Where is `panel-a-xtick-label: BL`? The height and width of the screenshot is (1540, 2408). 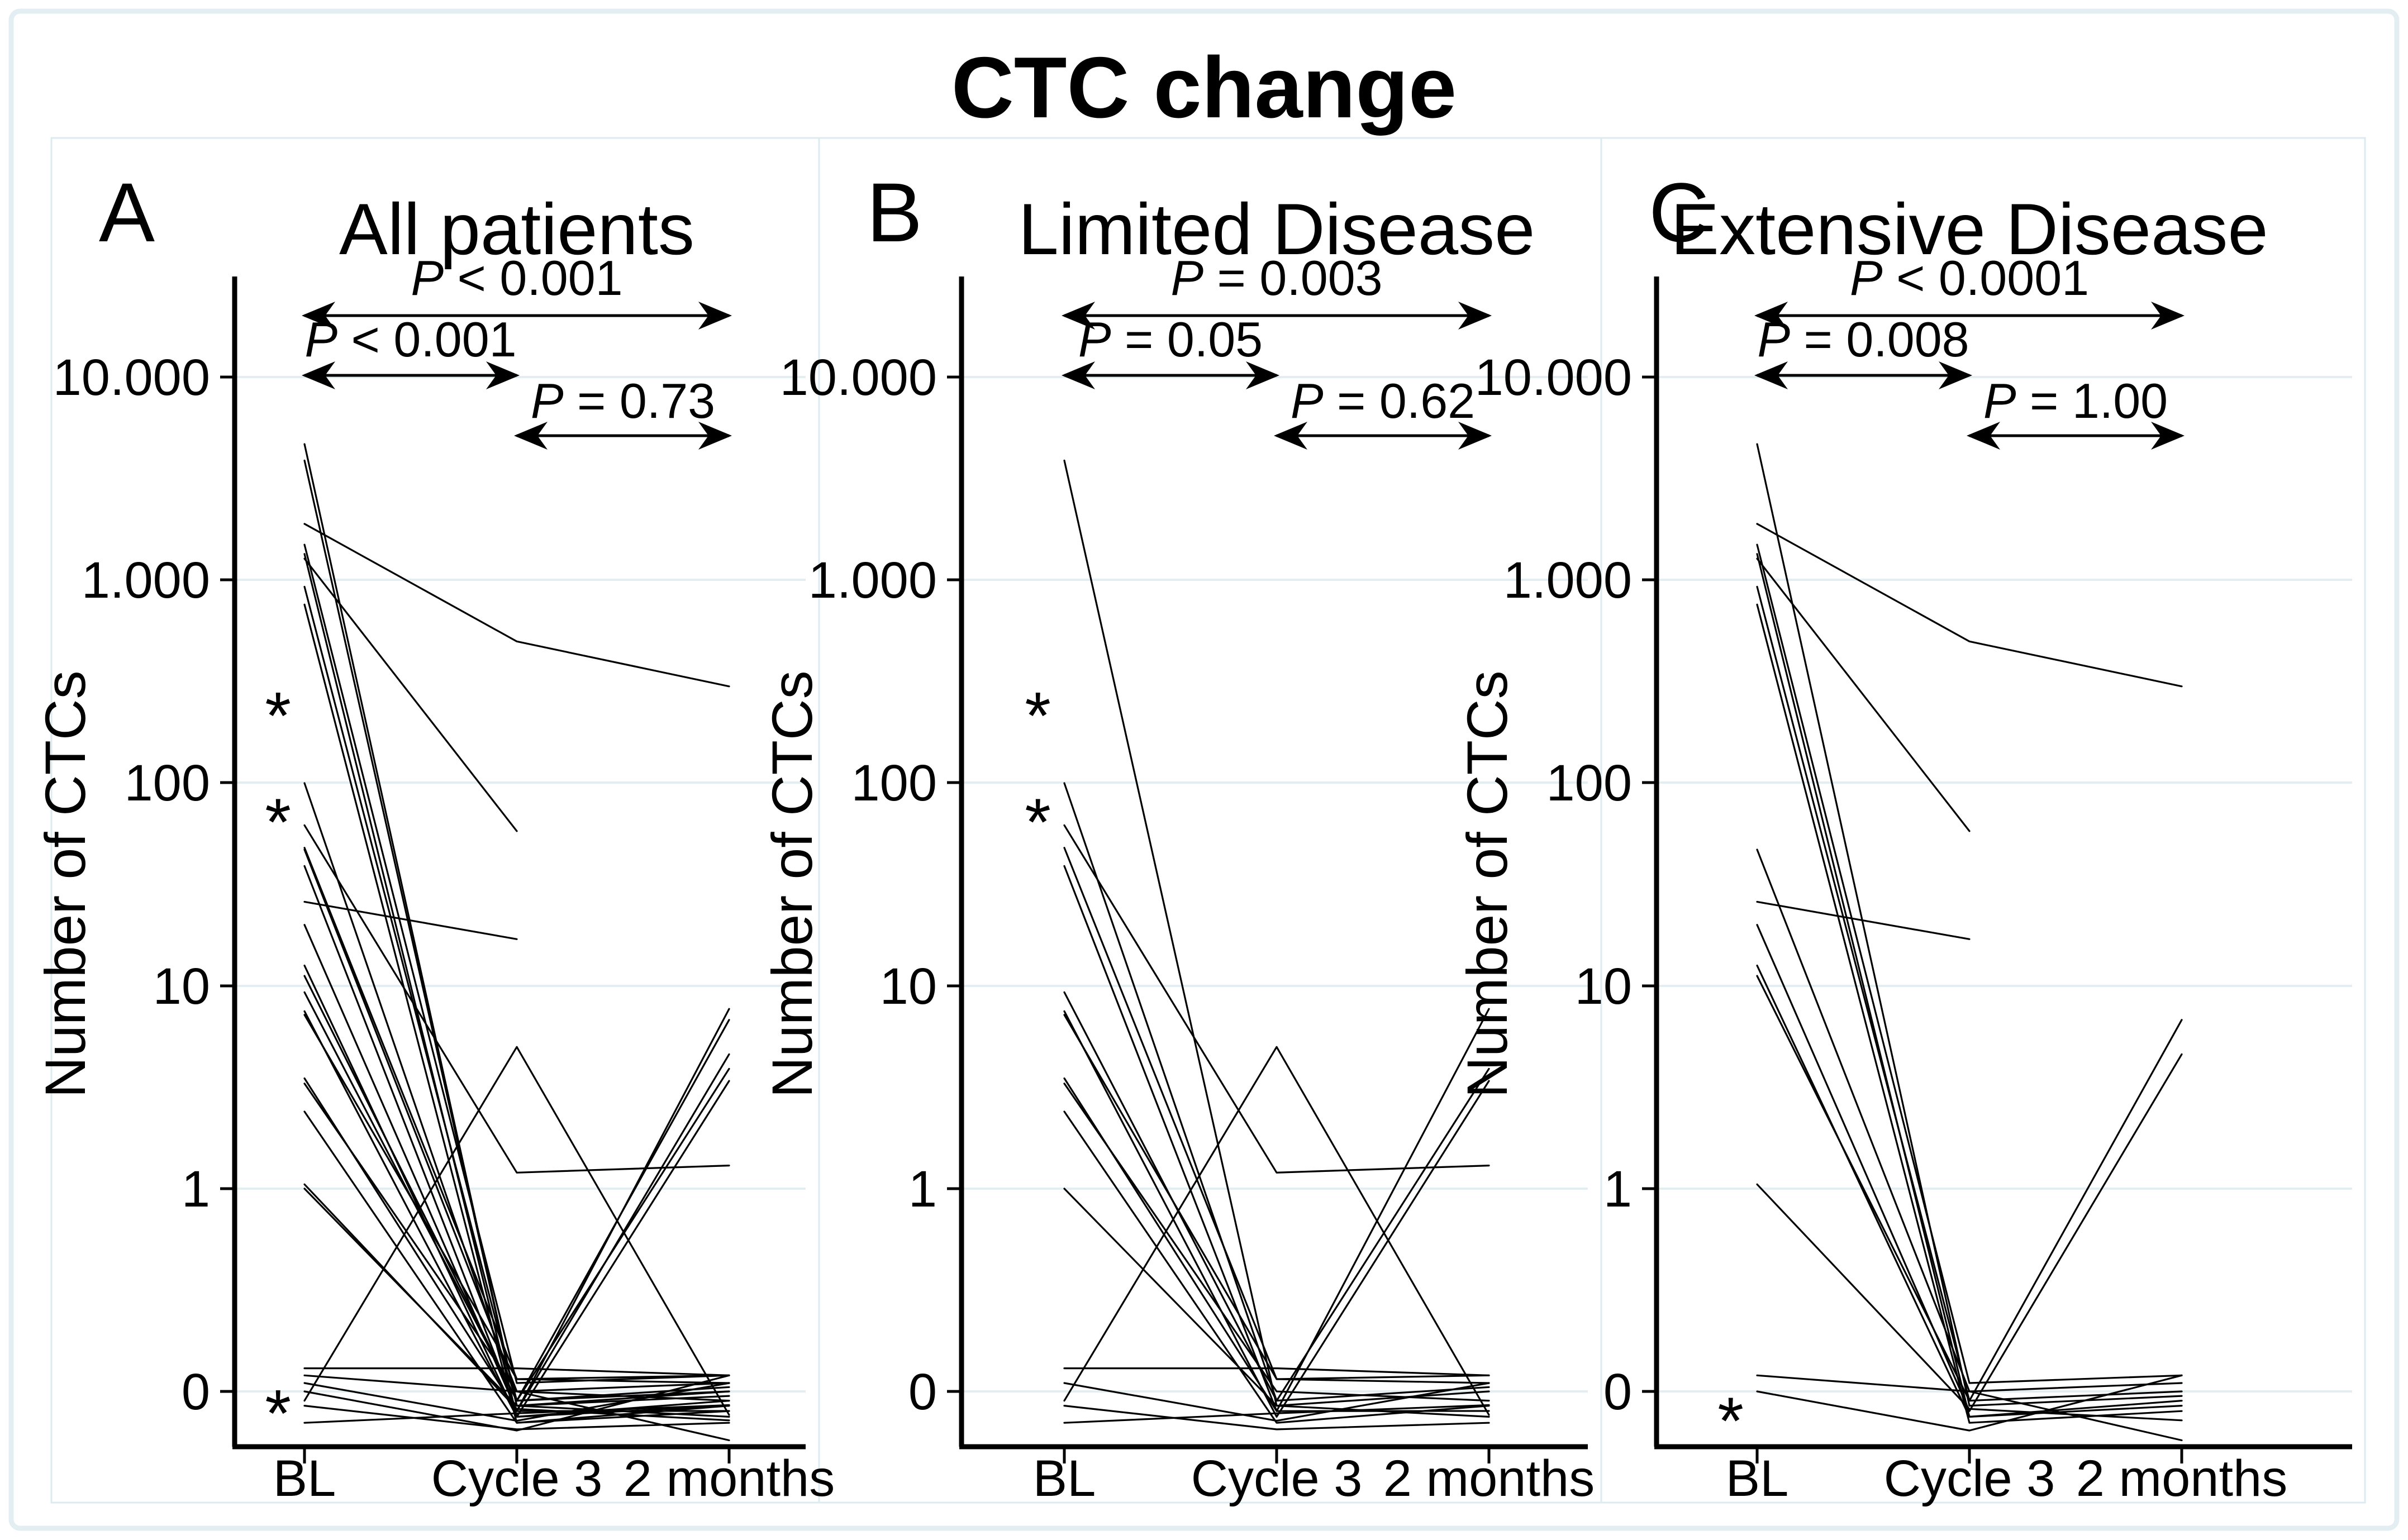
panel-a-xtick-label: BL is located at coordinates (304, 1478).